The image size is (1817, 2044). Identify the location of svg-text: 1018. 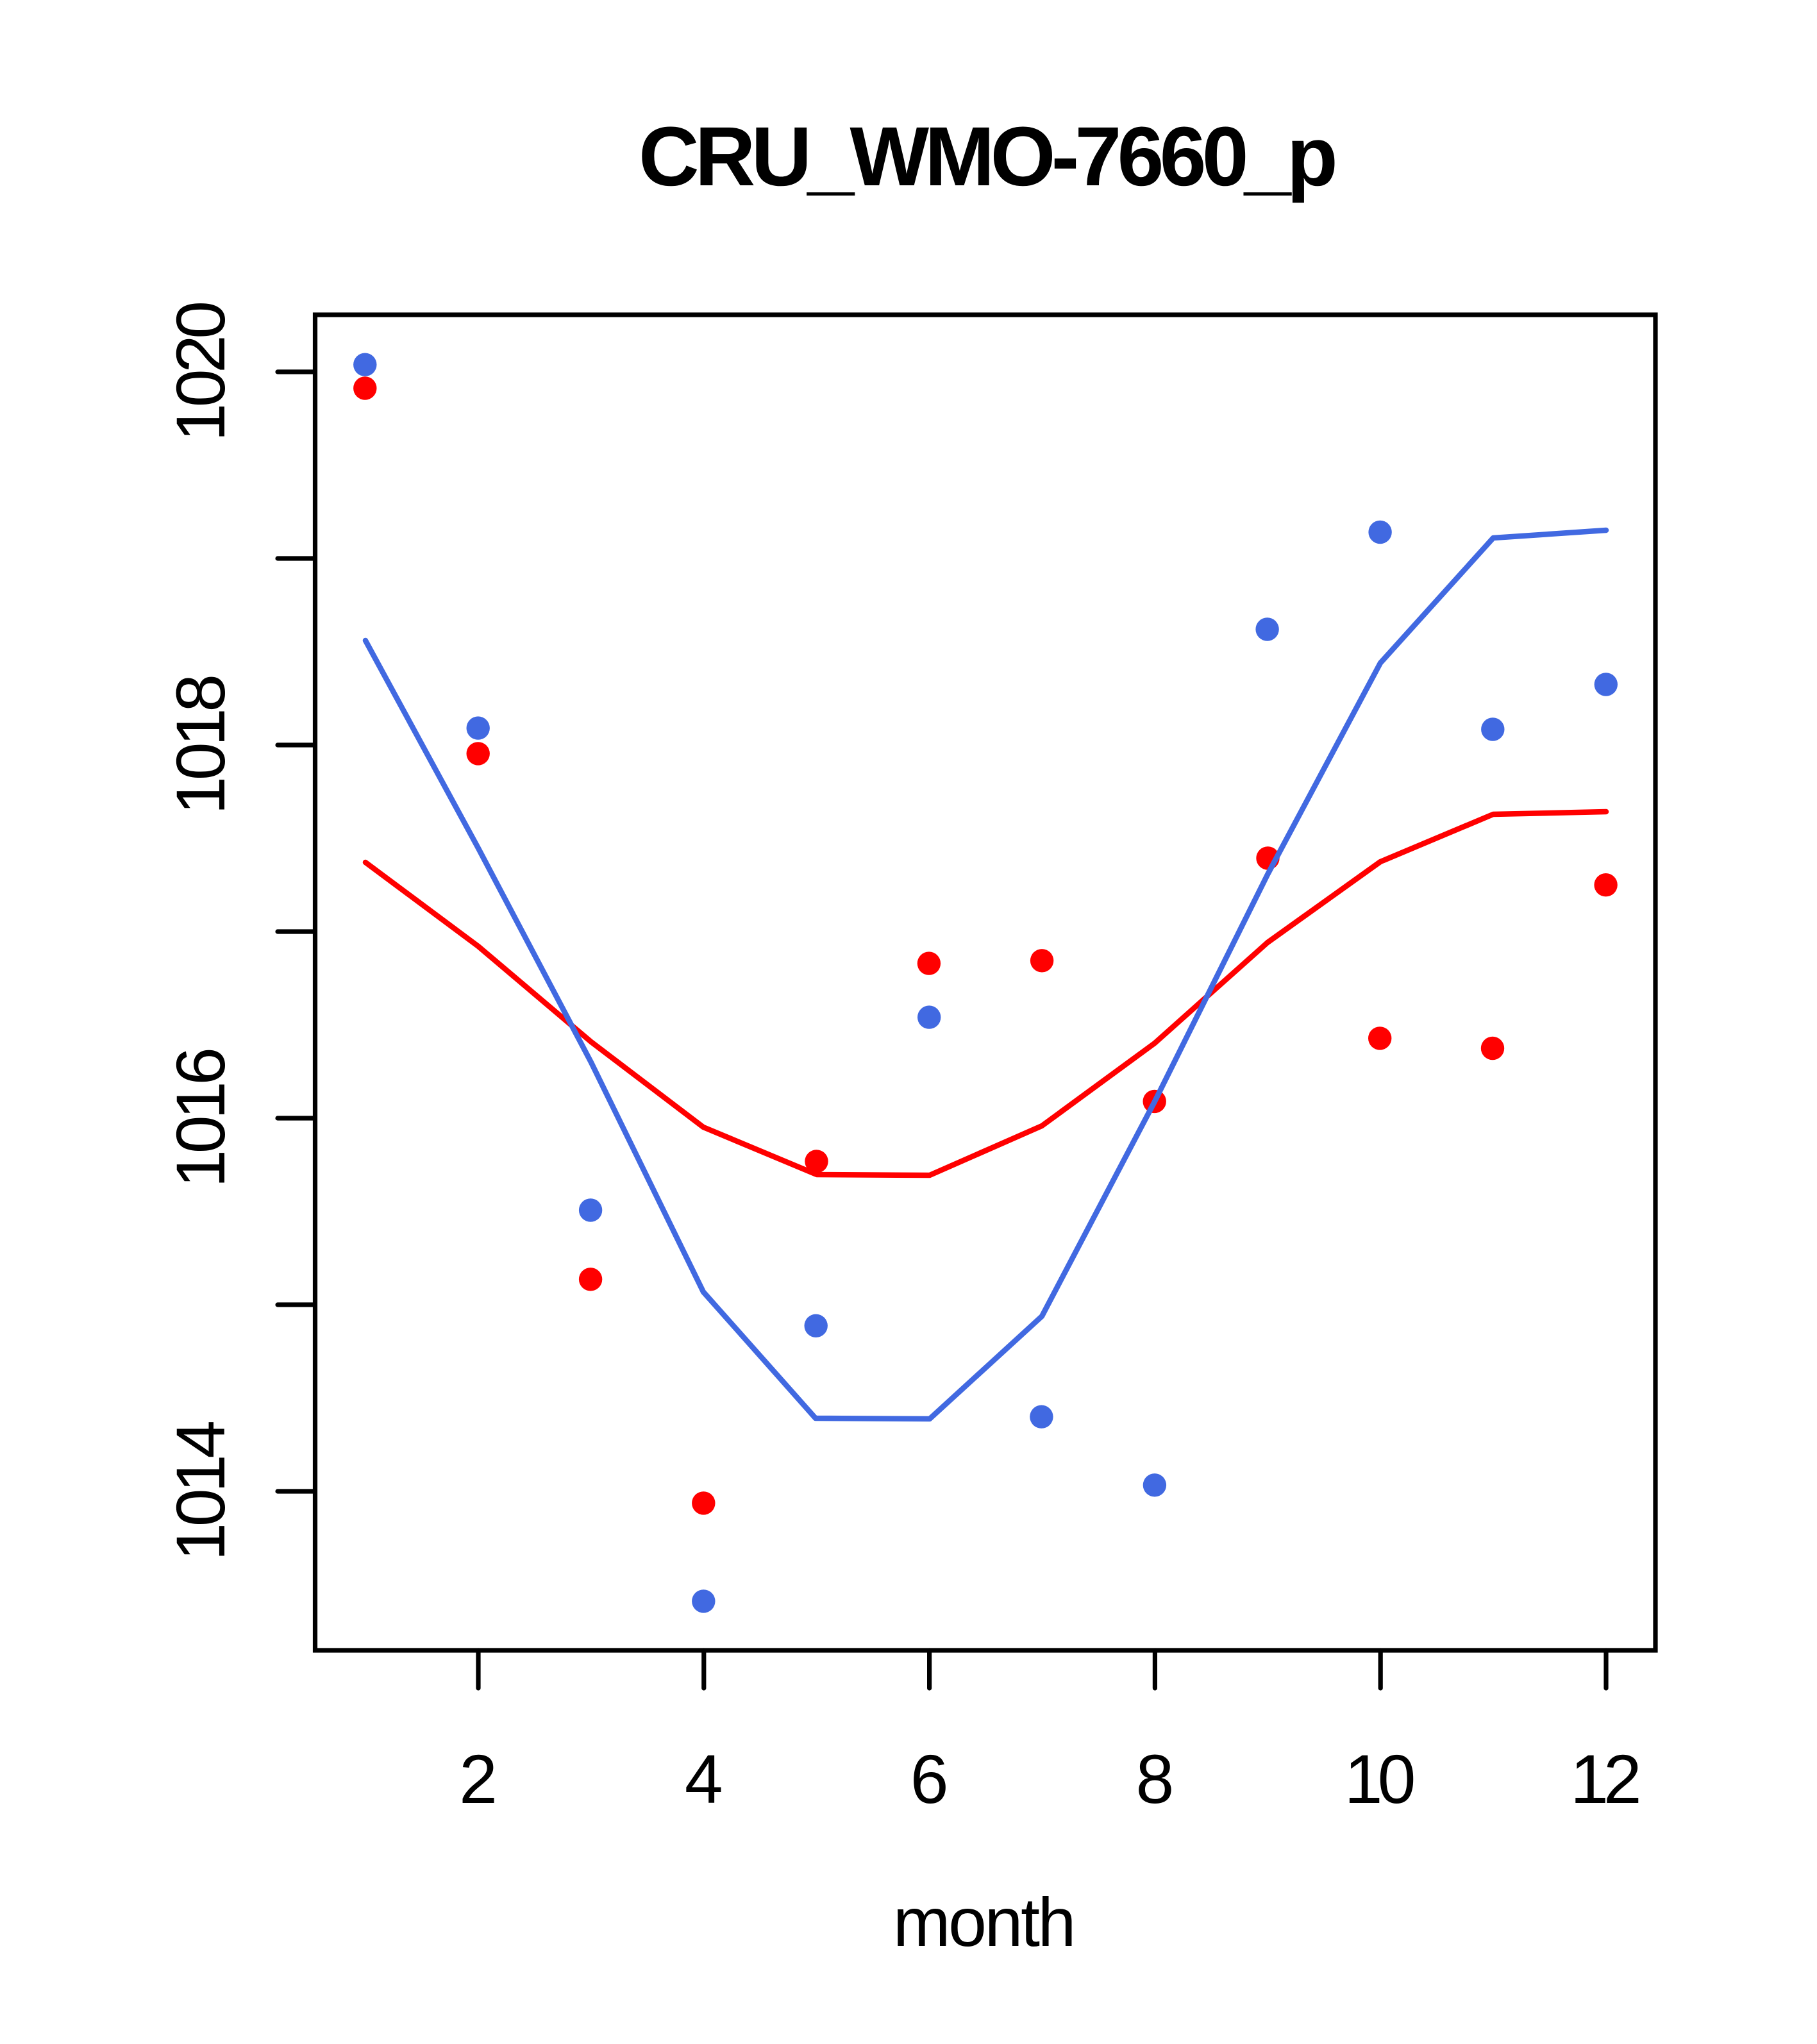
(201, 745).